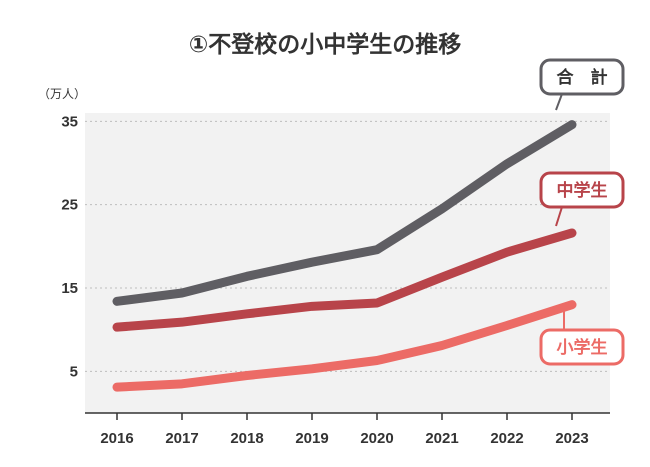 Image resolution: width=650 pixels, height=467 pixels. Describe the element at coordinates (69, 288) in the screenshot. I see `y-tick-label: 15` at that location.